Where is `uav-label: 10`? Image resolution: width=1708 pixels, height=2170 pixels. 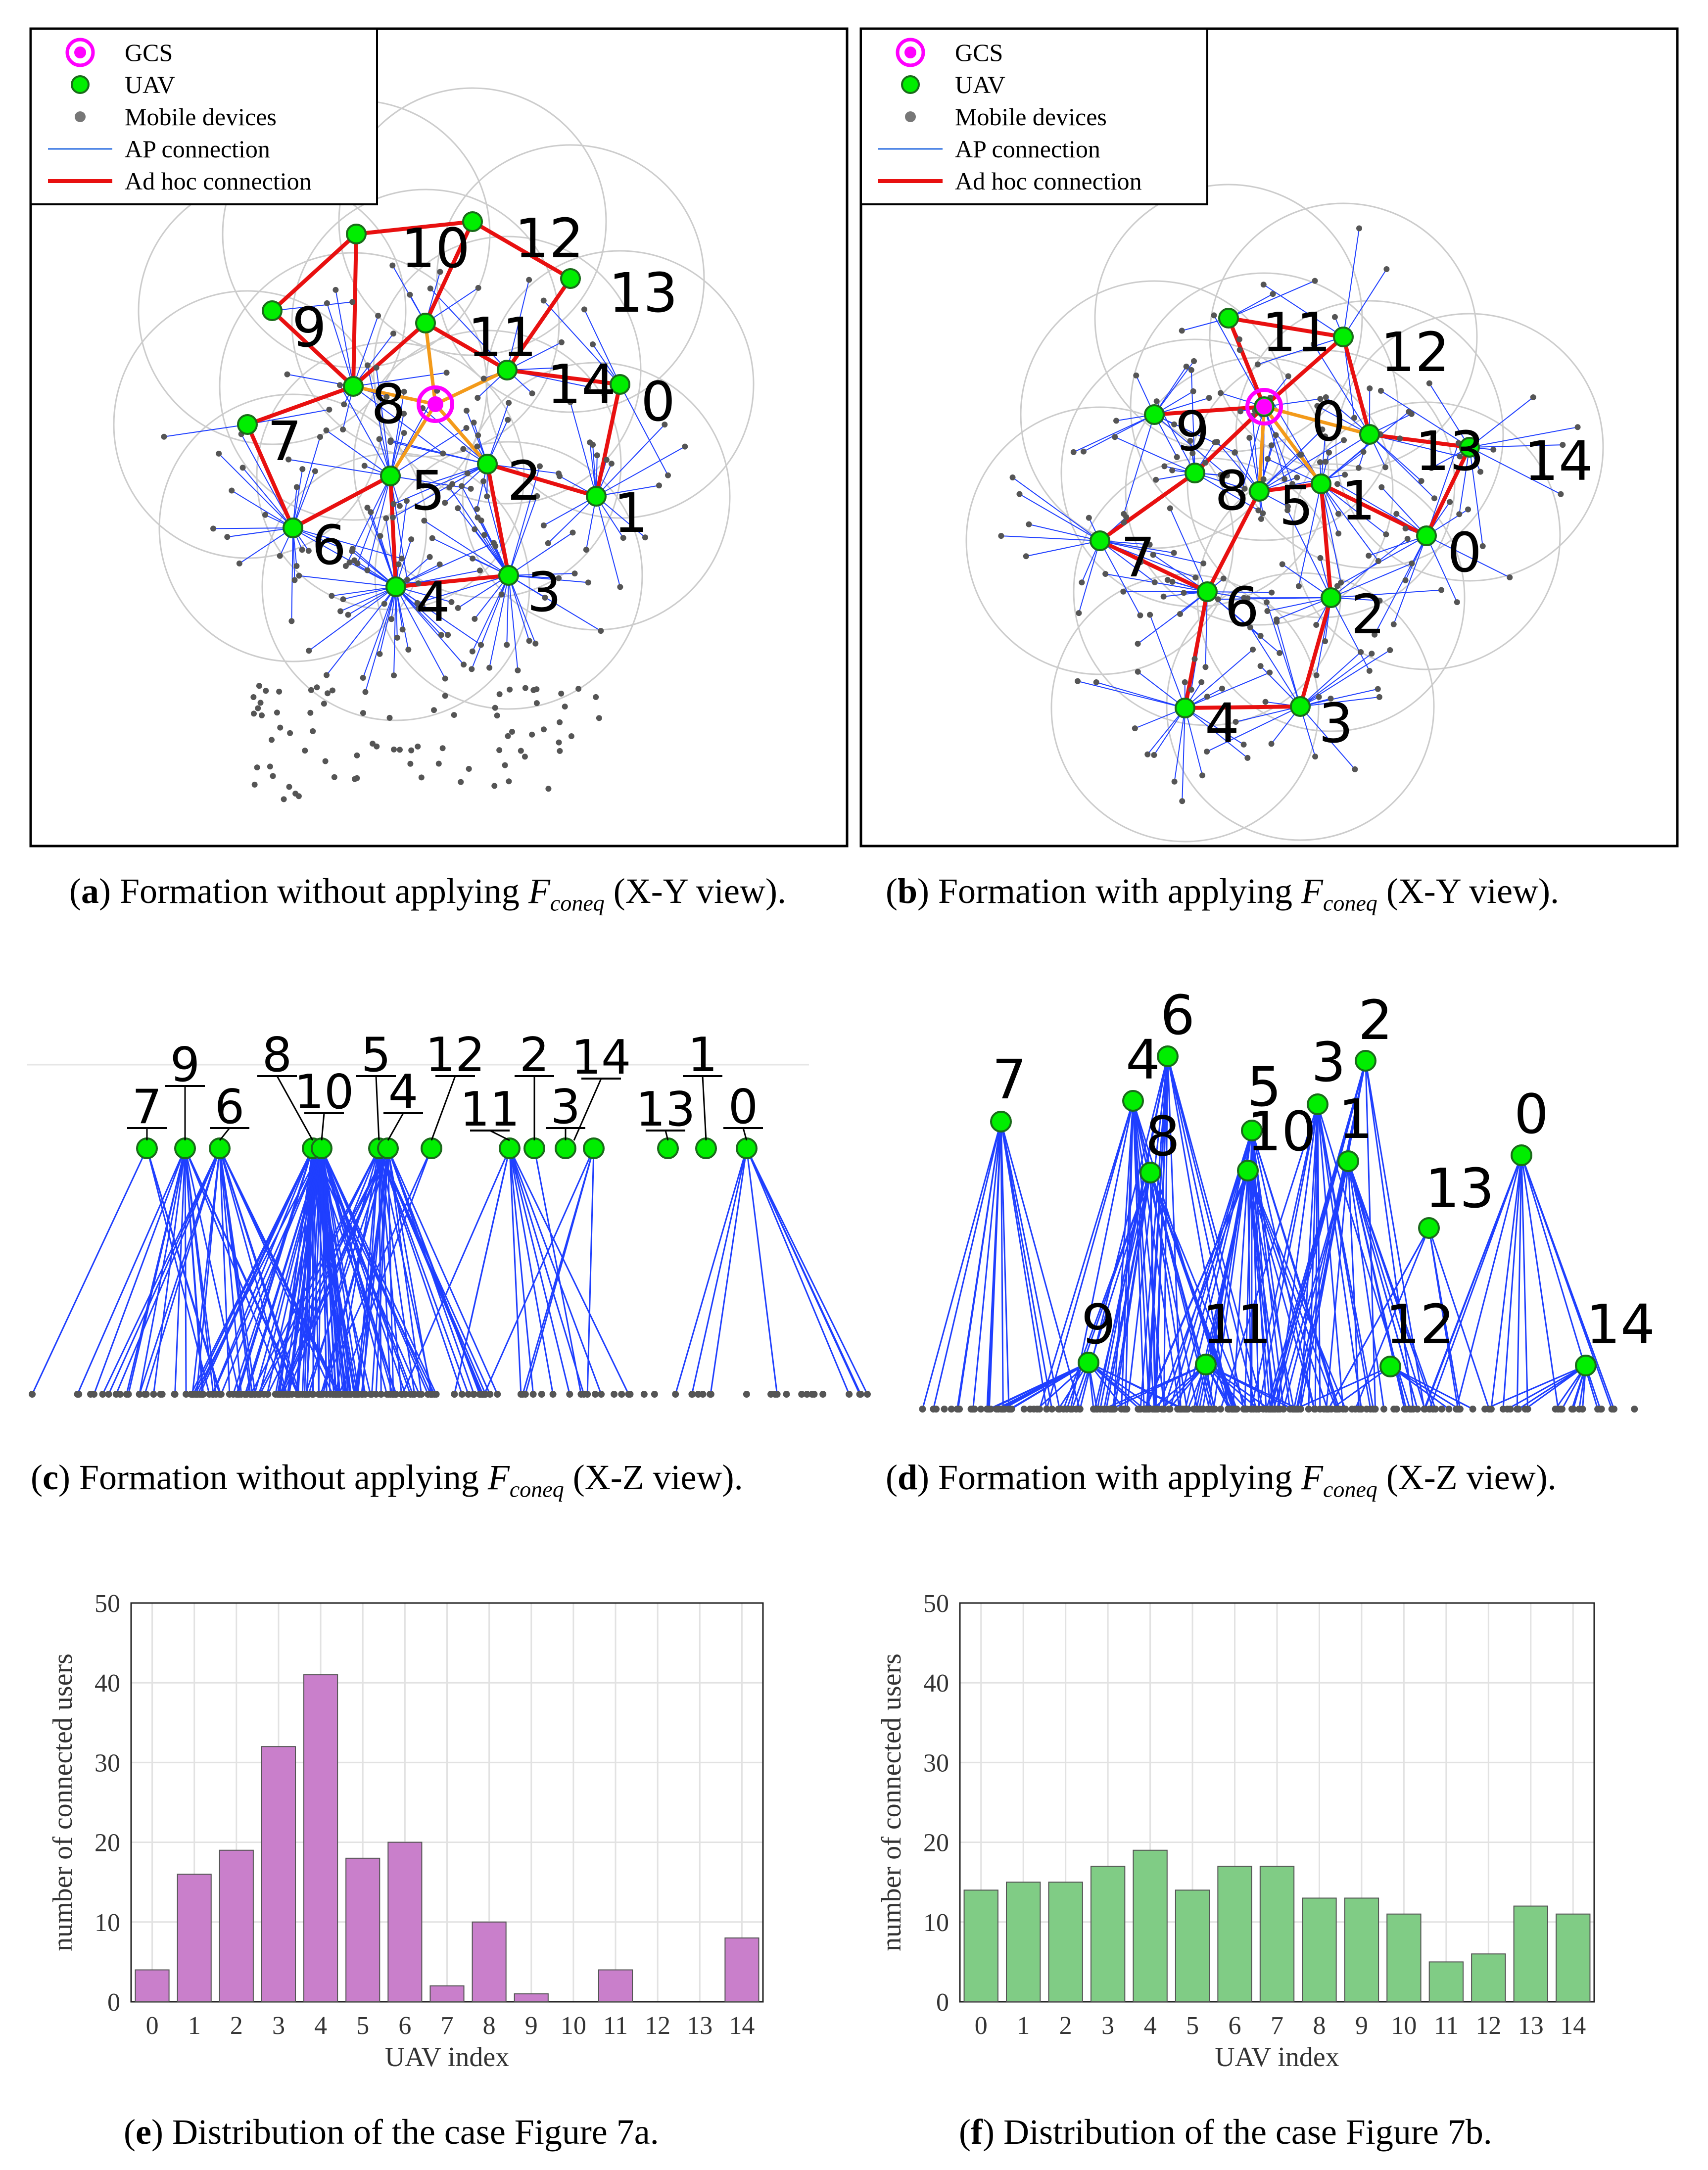 uav-label: 10 is located at coordinates (435, 249).